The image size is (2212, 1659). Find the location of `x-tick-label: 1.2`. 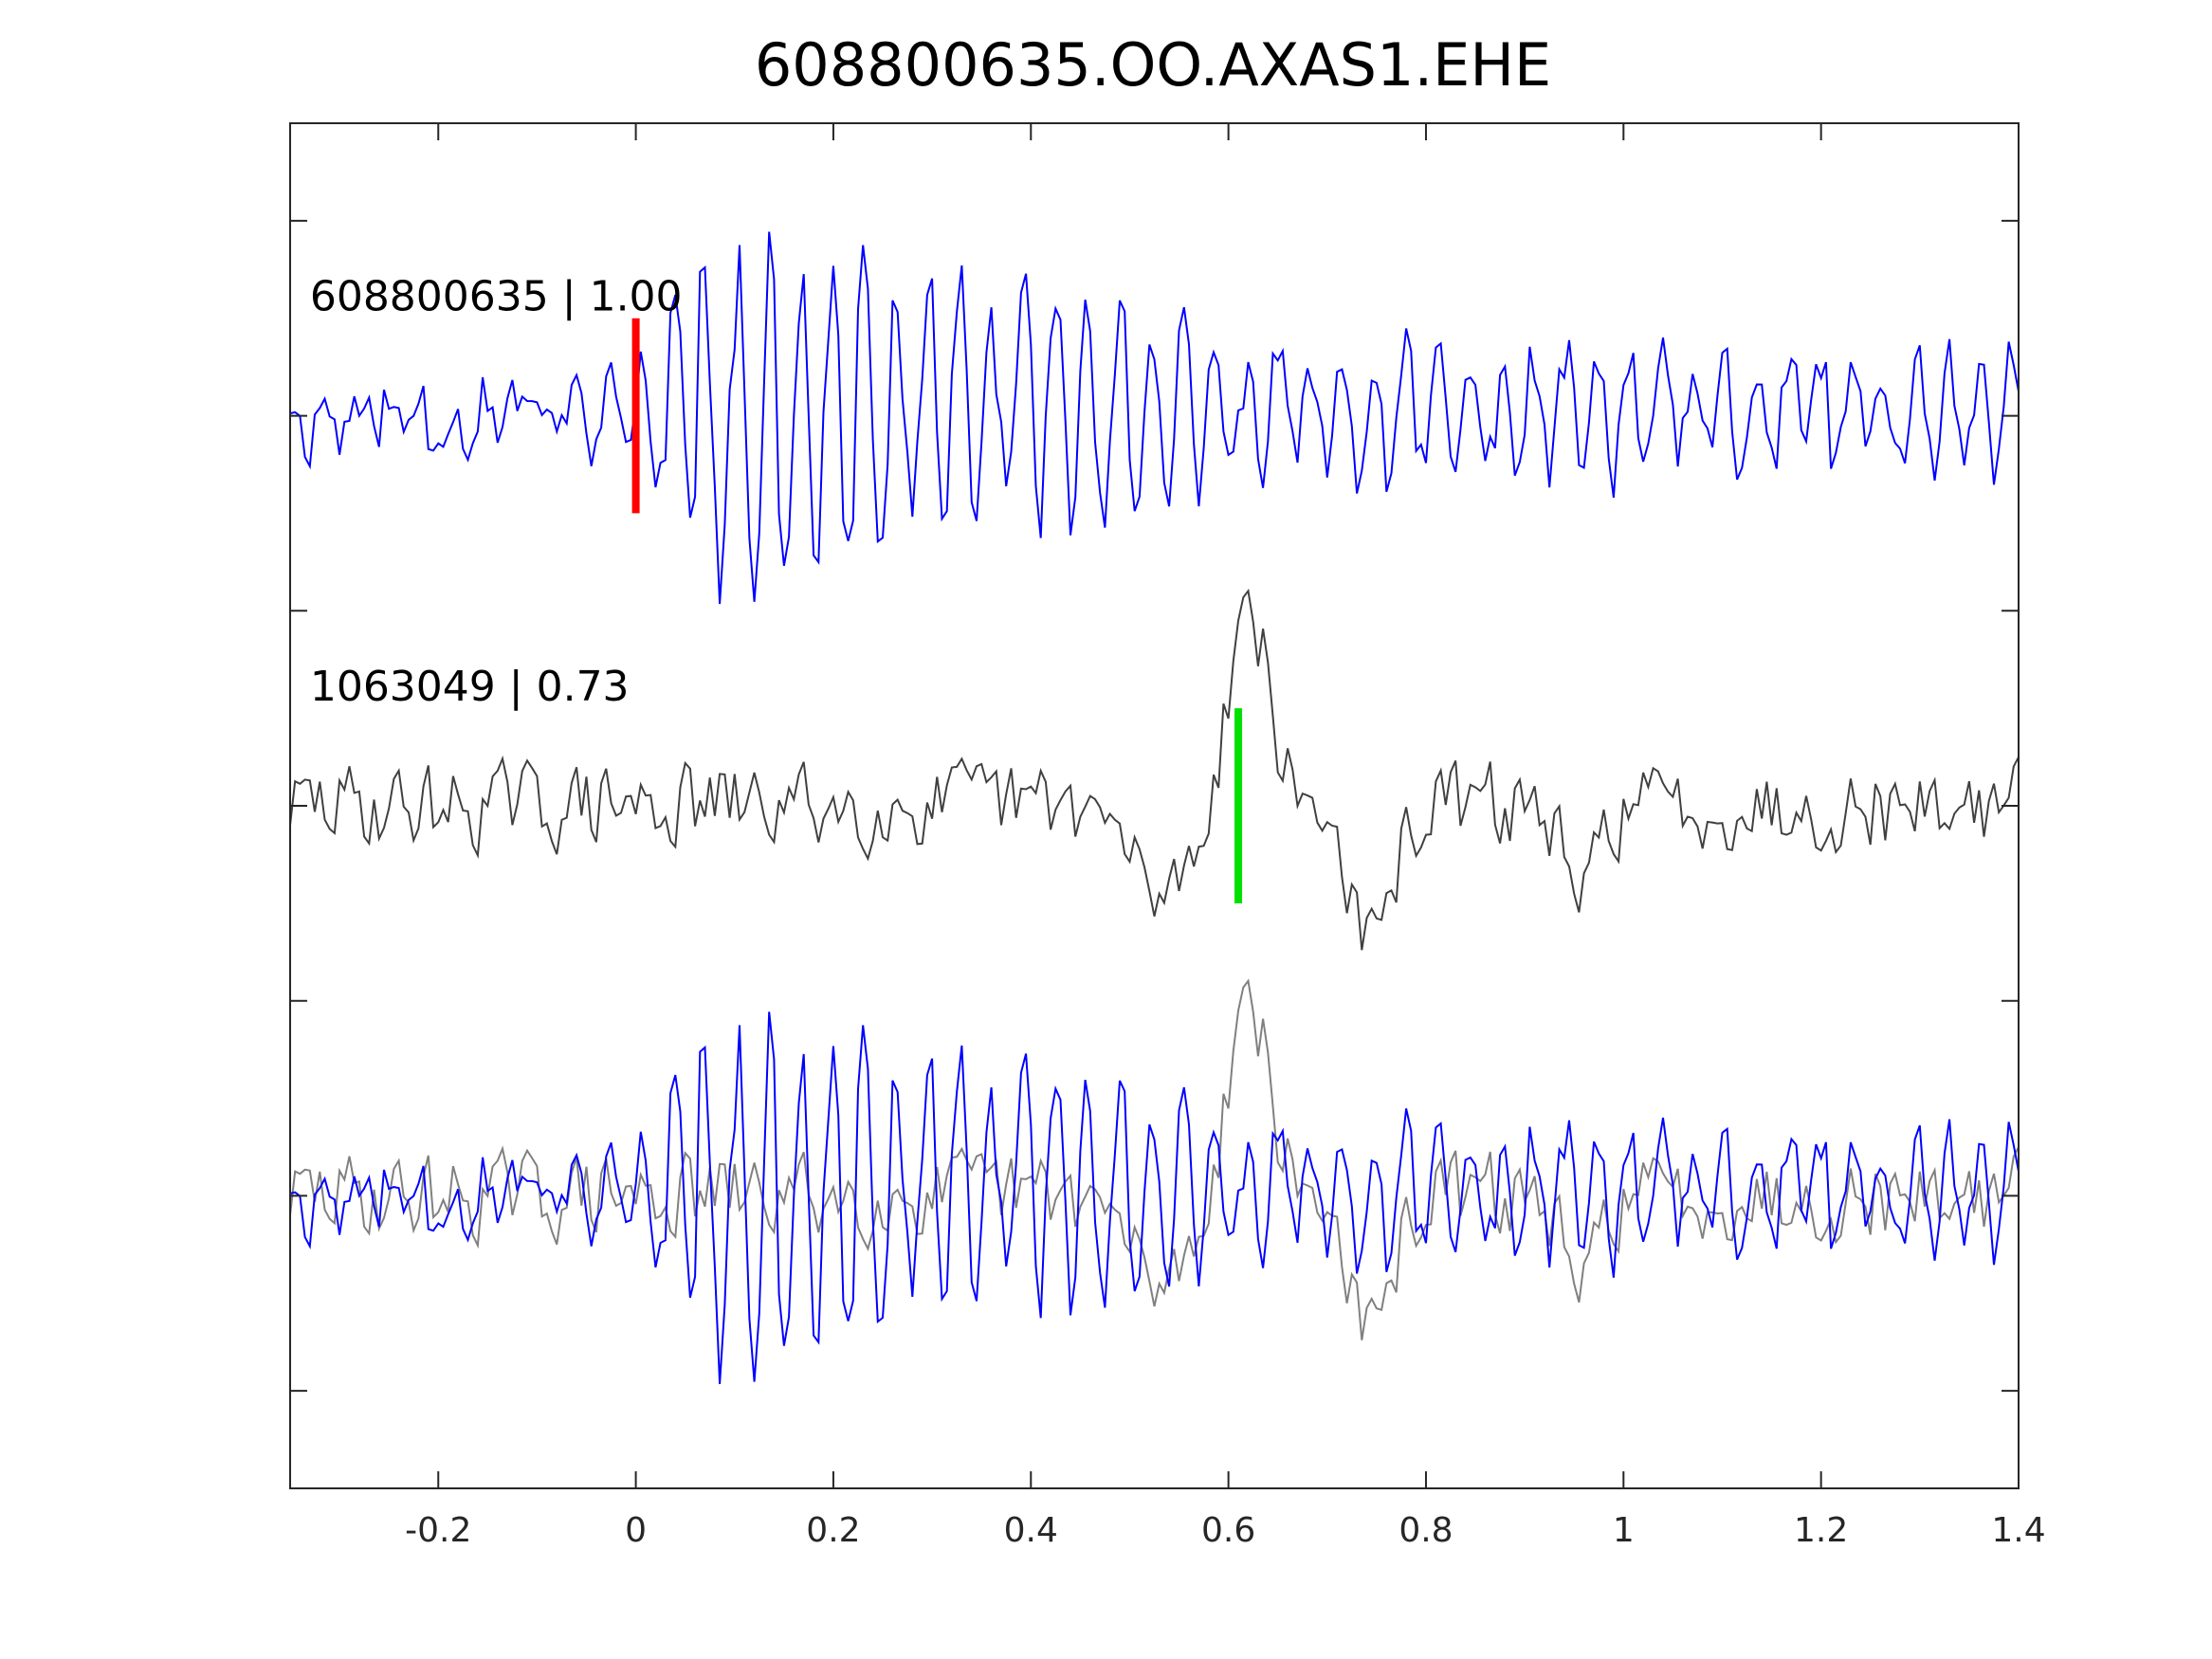

x-tick-label: 1.2 is located at coordinates (1821, 1530).